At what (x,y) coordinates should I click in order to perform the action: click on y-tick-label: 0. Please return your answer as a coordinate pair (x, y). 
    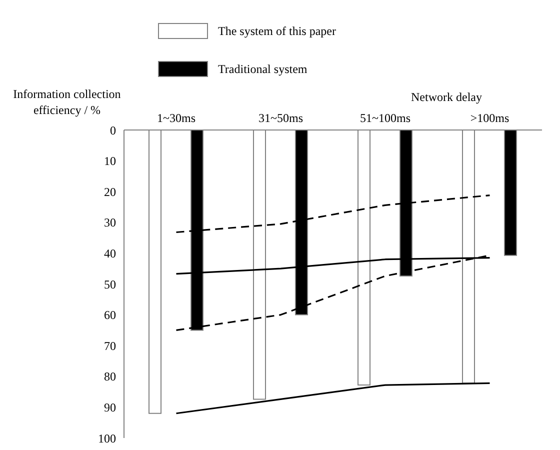
    Looking at the image, I should click on (113, 130).